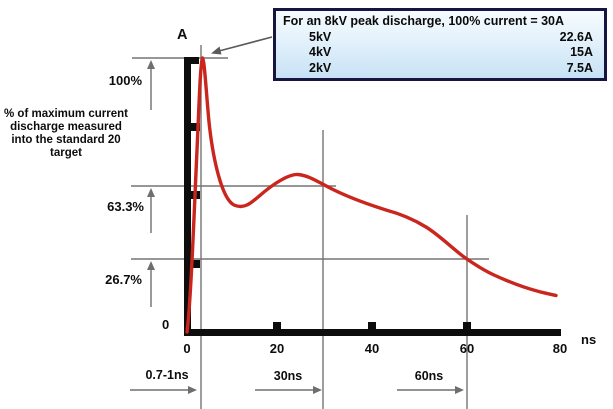  Describe the element at coordinates (579, 68) in the screenshot. I see `current-value: 7.5A` at that location.